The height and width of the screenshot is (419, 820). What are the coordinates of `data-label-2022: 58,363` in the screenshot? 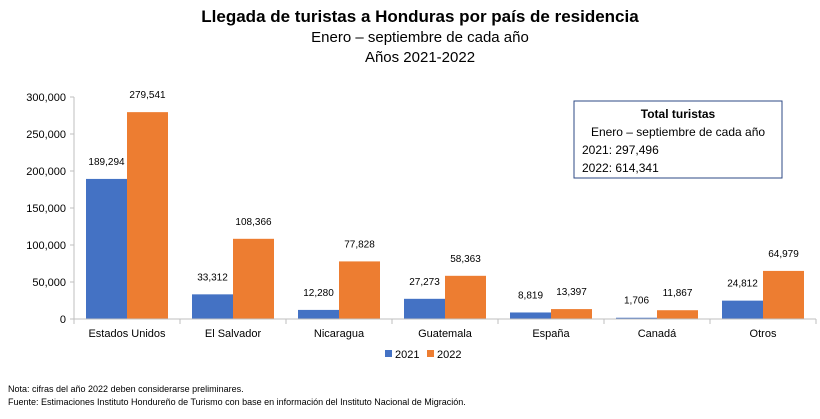 It's located at (465, 259).